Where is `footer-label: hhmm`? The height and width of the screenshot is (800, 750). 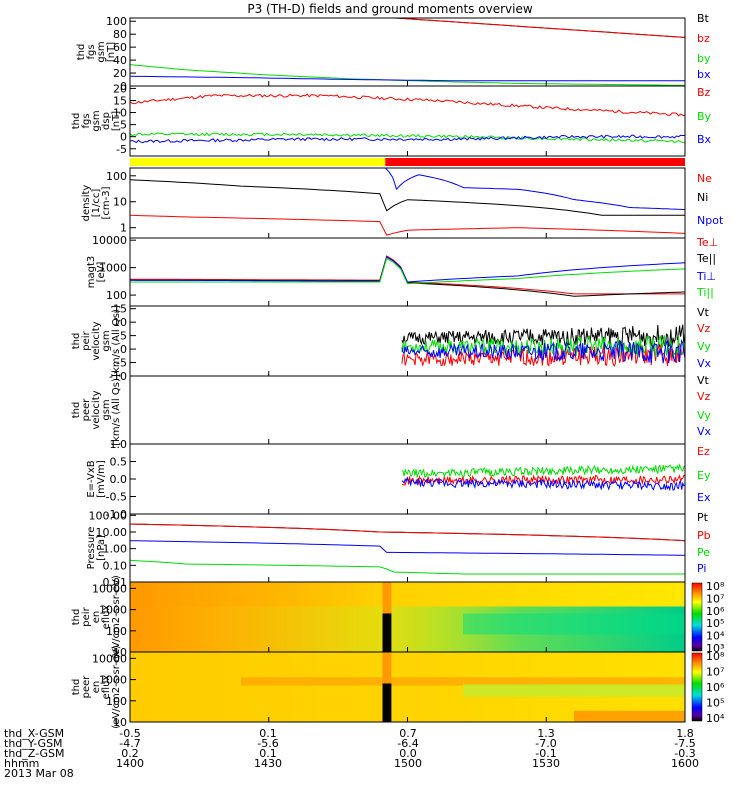
footer-label: hhmm is located at coordinates (21, 763).